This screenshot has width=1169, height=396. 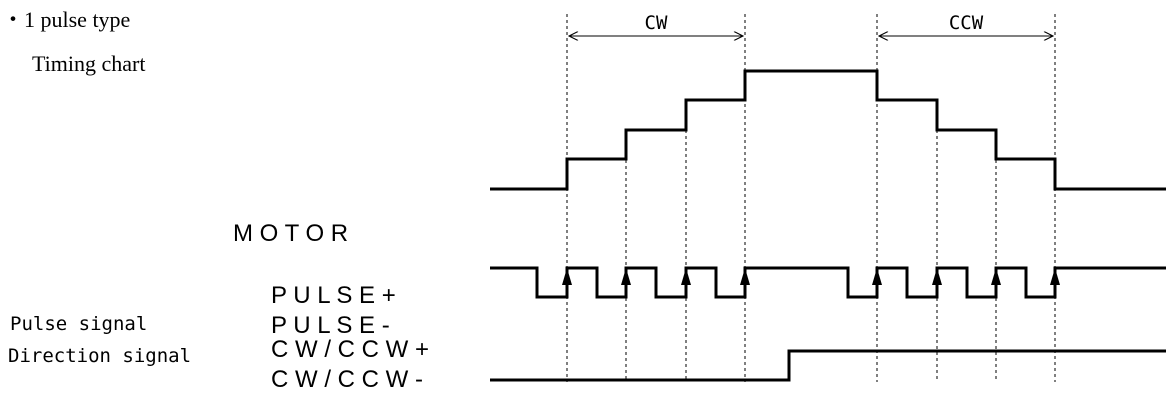 What do you see at coordinates (88, 63) in the screenshot?
I see `section-subtitle: Timing chart` at bounding box center [88, 63].